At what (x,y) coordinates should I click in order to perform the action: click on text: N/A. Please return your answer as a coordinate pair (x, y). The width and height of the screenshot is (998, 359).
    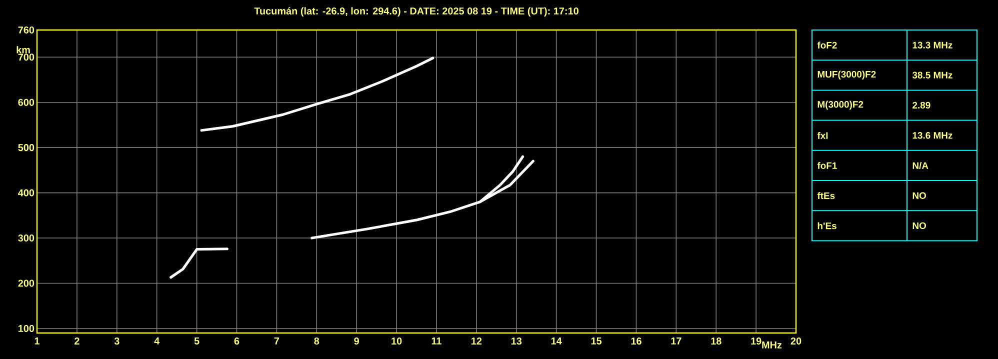
    Looking at the image, I should click on (920, 166).